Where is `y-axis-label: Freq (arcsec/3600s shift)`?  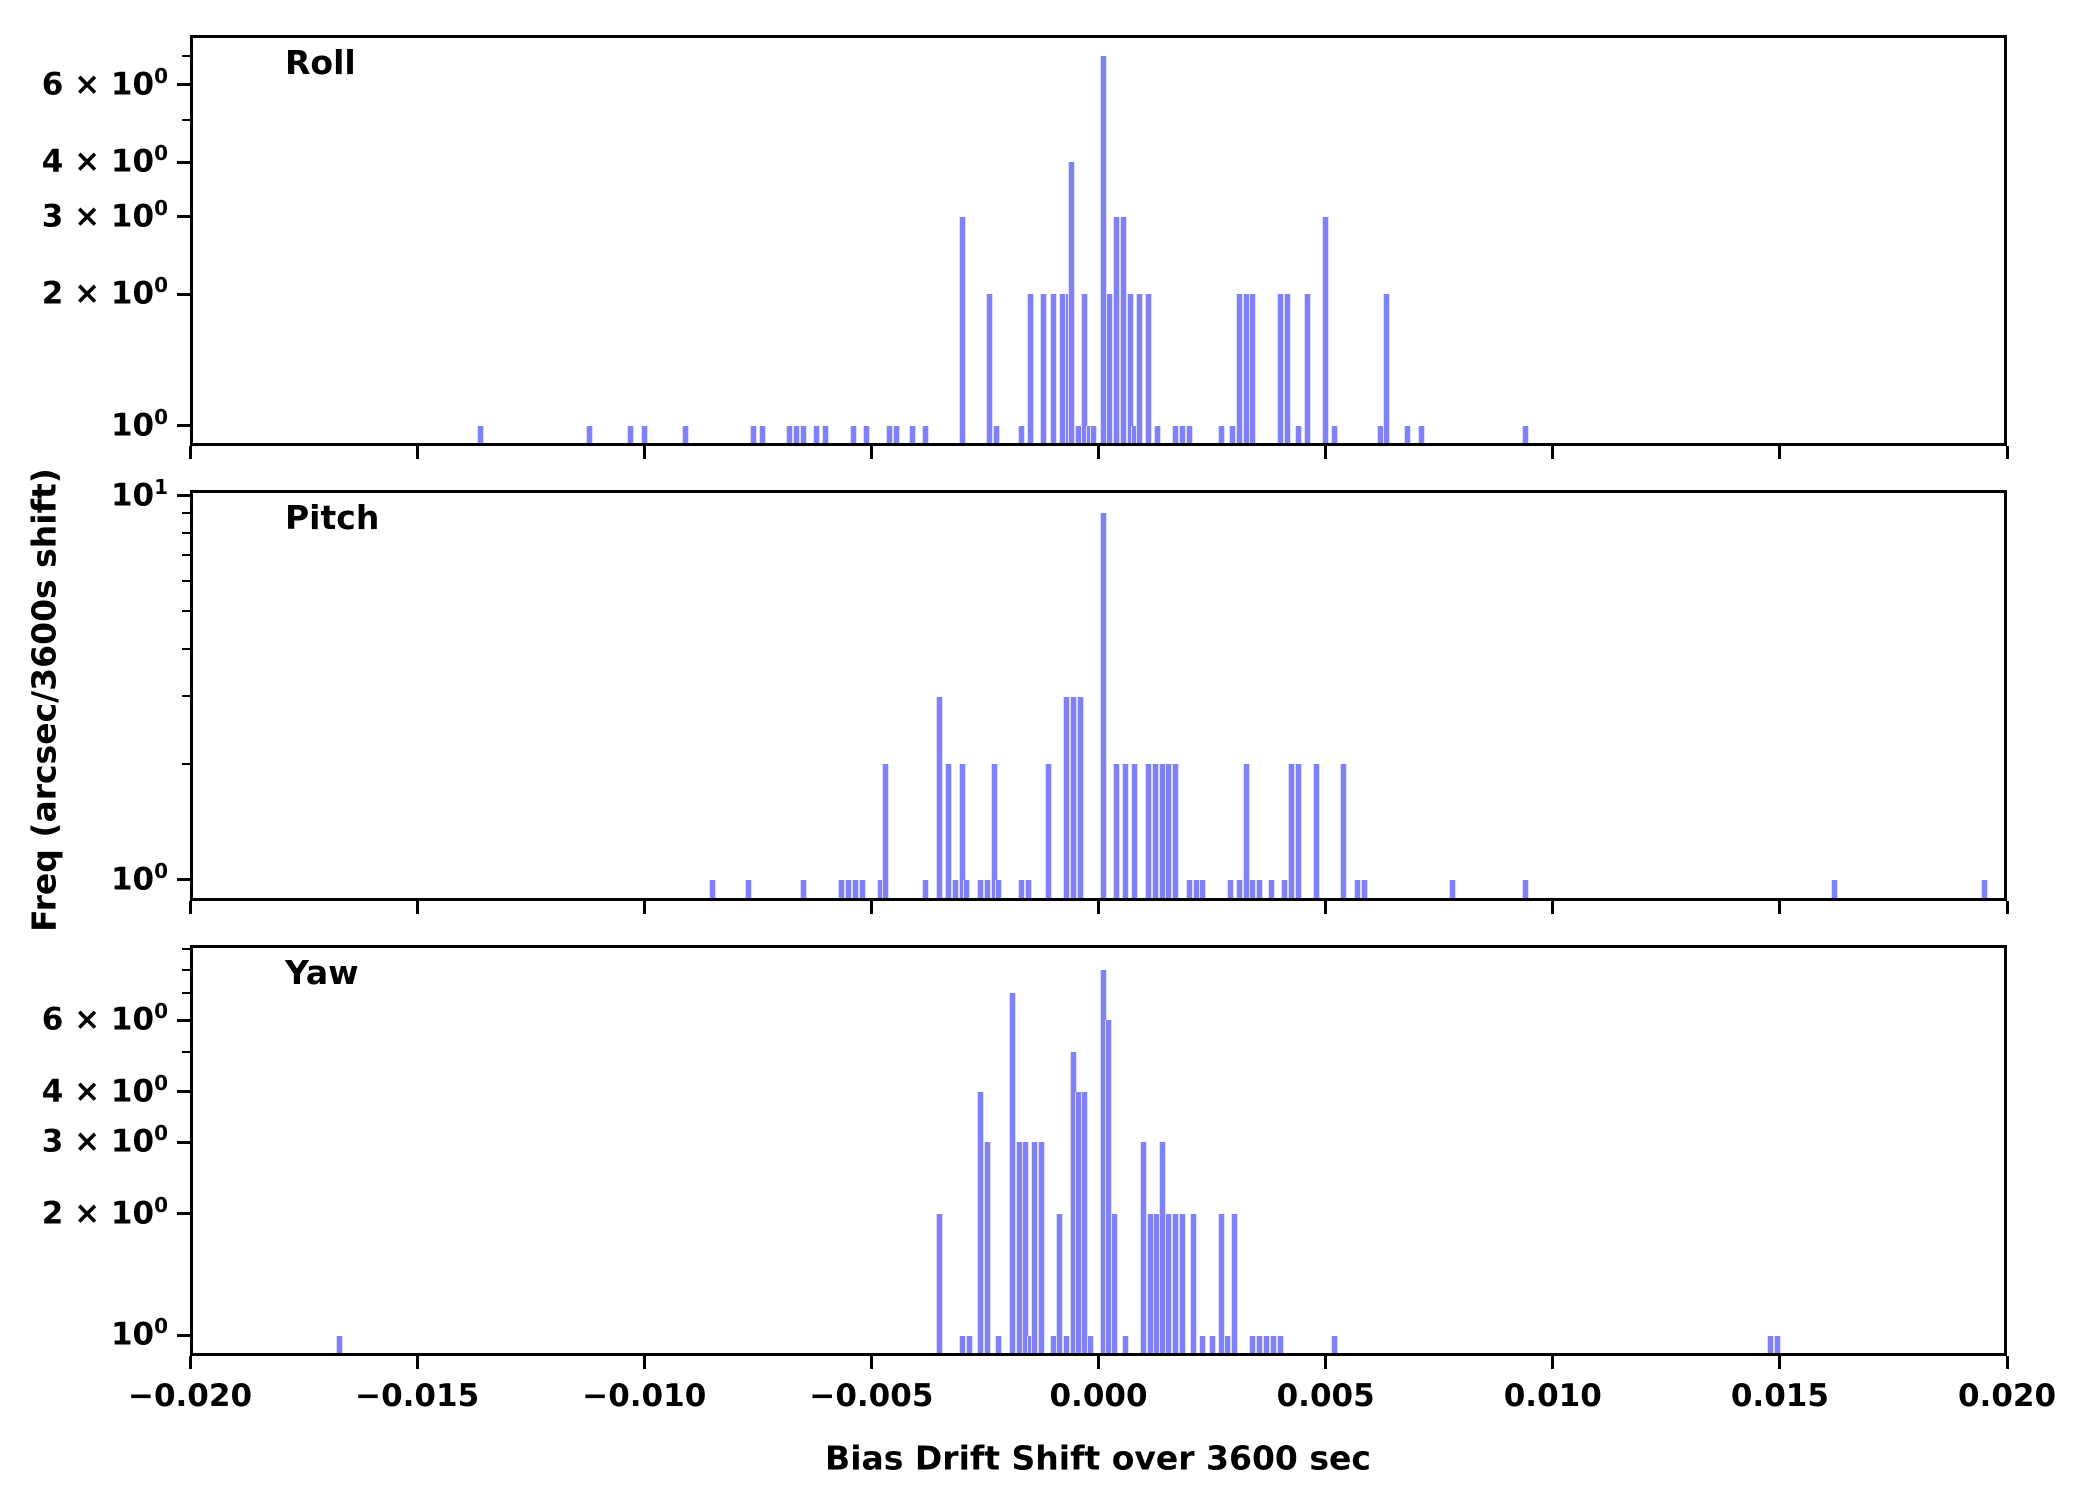 y-axis-label: Freq (arcsec/3600s shift) is located at coordinates (44, 700).